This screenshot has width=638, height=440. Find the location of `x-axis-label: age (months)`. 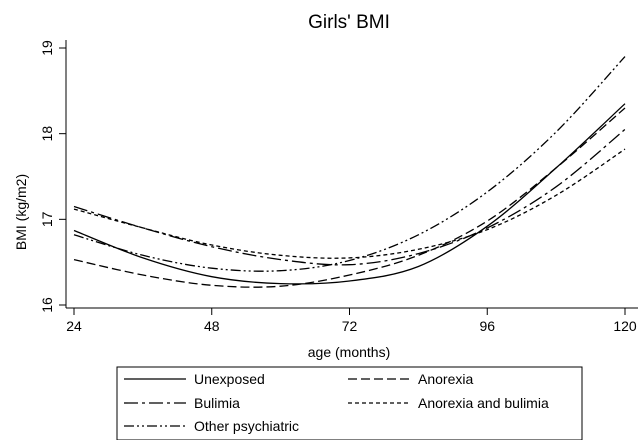

x-axis-label: age (months) is located at coordinates (349, 352).